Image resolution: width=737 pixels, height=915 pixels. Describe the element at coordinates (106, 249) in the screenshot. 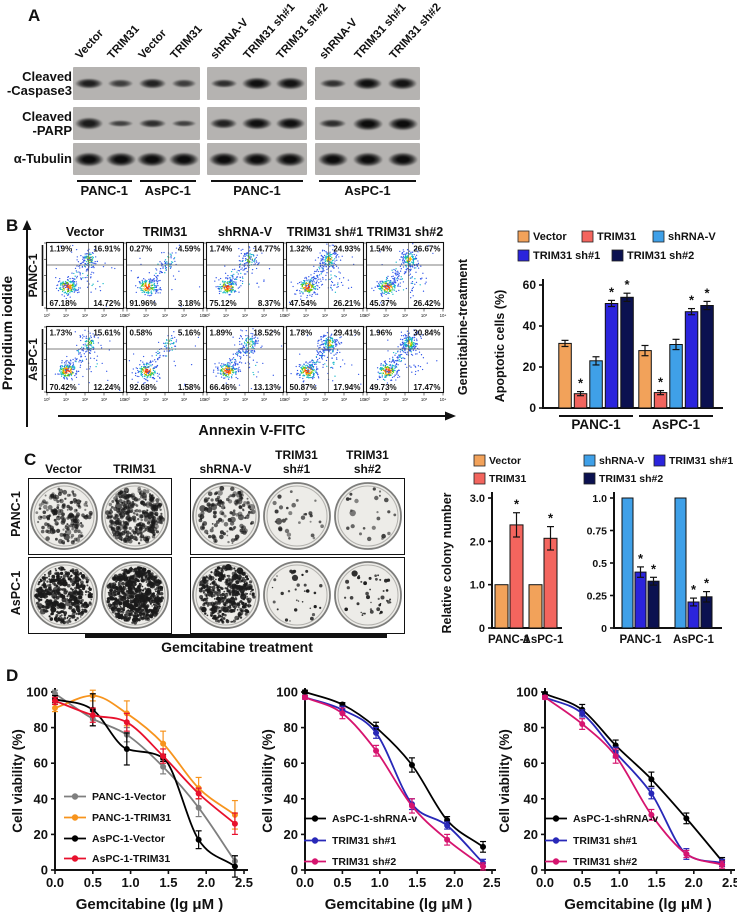

I see `quadrant-ur-percentage: 16.91%` at that location.